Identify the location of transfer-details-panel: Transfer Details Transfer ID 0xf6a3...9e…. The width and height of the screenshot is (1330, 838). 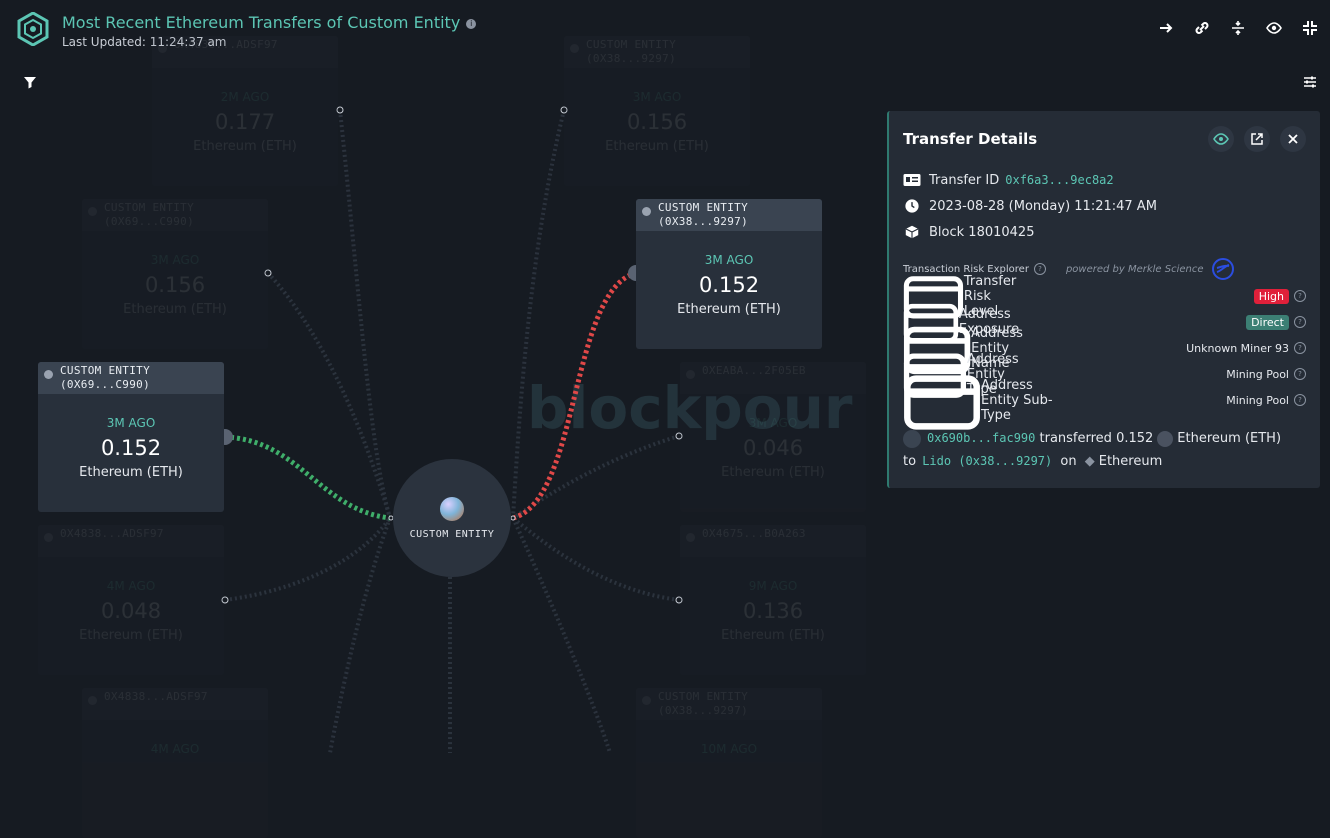
(1103, 299).